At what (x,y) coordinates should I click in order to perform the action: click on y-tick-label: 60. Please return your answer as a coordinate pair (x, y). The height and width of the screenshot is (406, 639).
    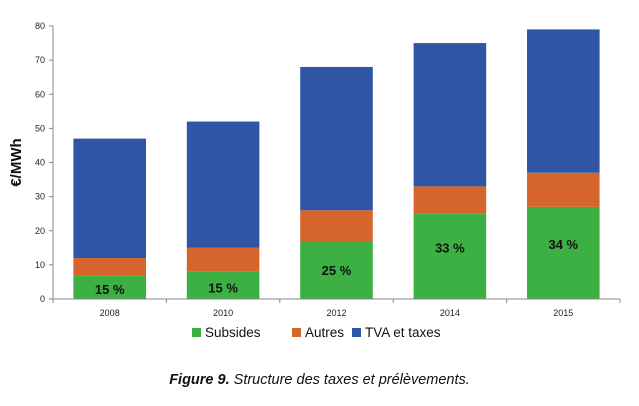
    Looking at the image, I should click on (40, 94).